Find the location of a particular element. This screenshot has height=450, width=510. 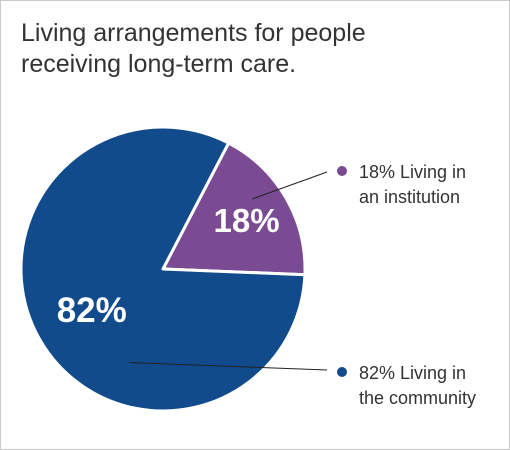

chart-title-line-2: receiving long-term care. is located at coordinates (159, 64).